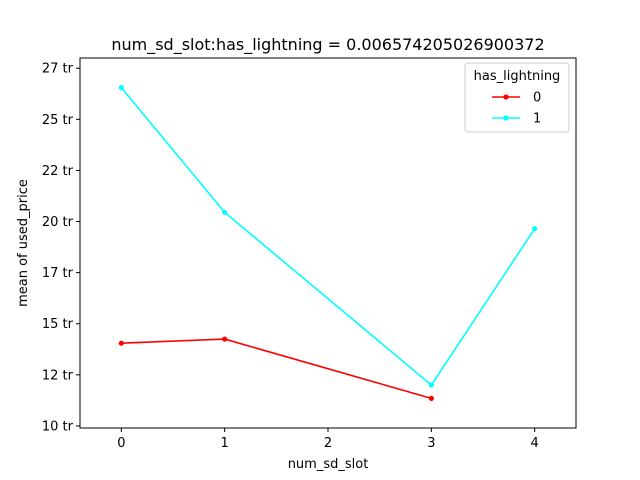  Describe the element at coordinates (58, 273) in the screenshot. I see `y-tick-label: 17 tr` at that location.